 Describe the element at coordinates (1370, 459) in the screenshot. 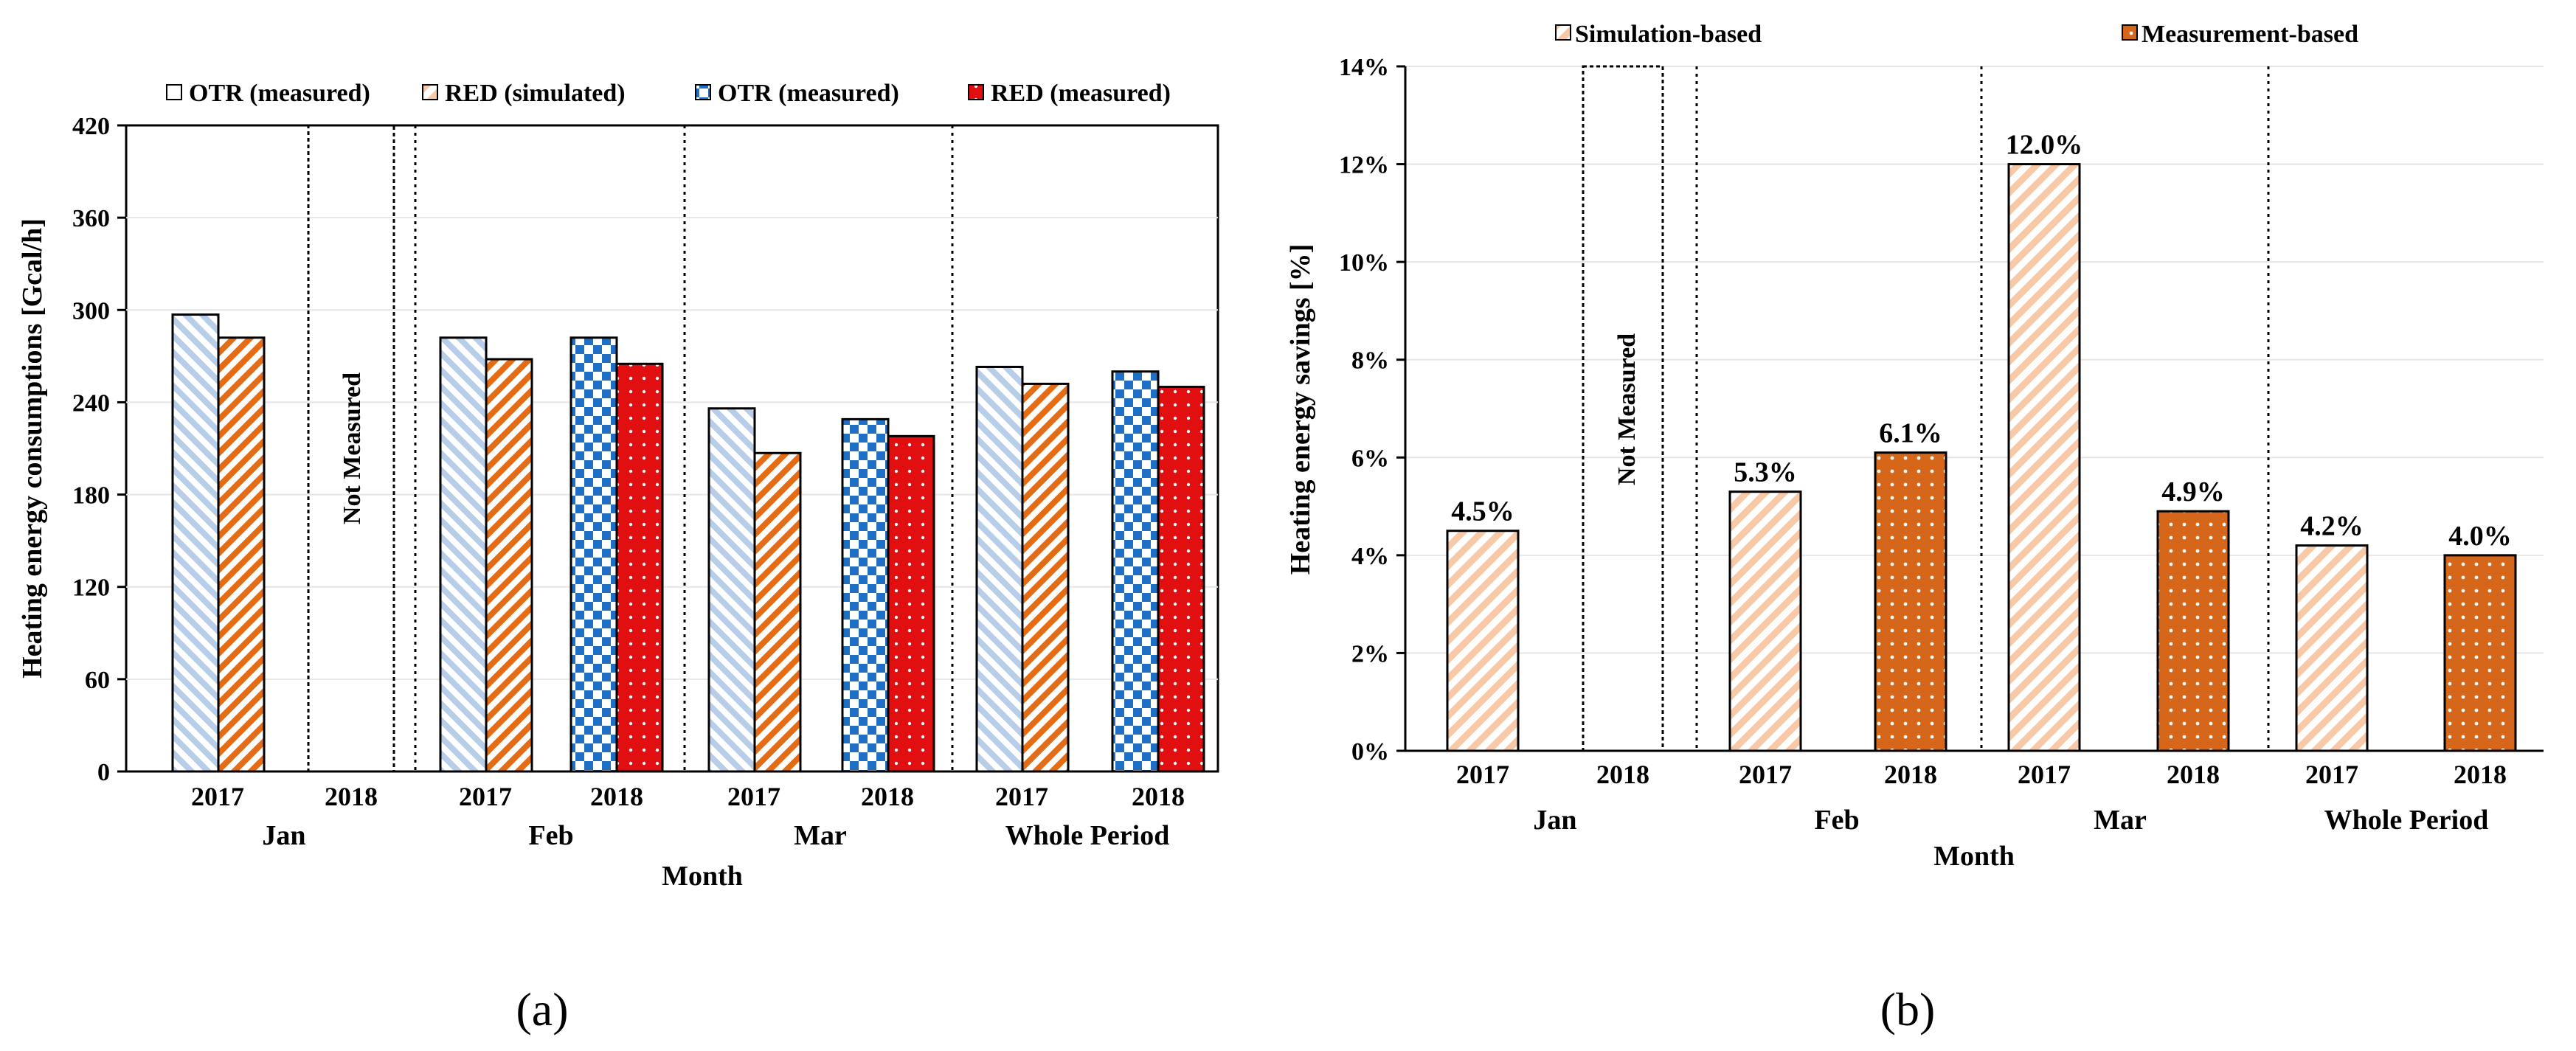

I see `panel-b-y-tick-label: 6%` at that location.